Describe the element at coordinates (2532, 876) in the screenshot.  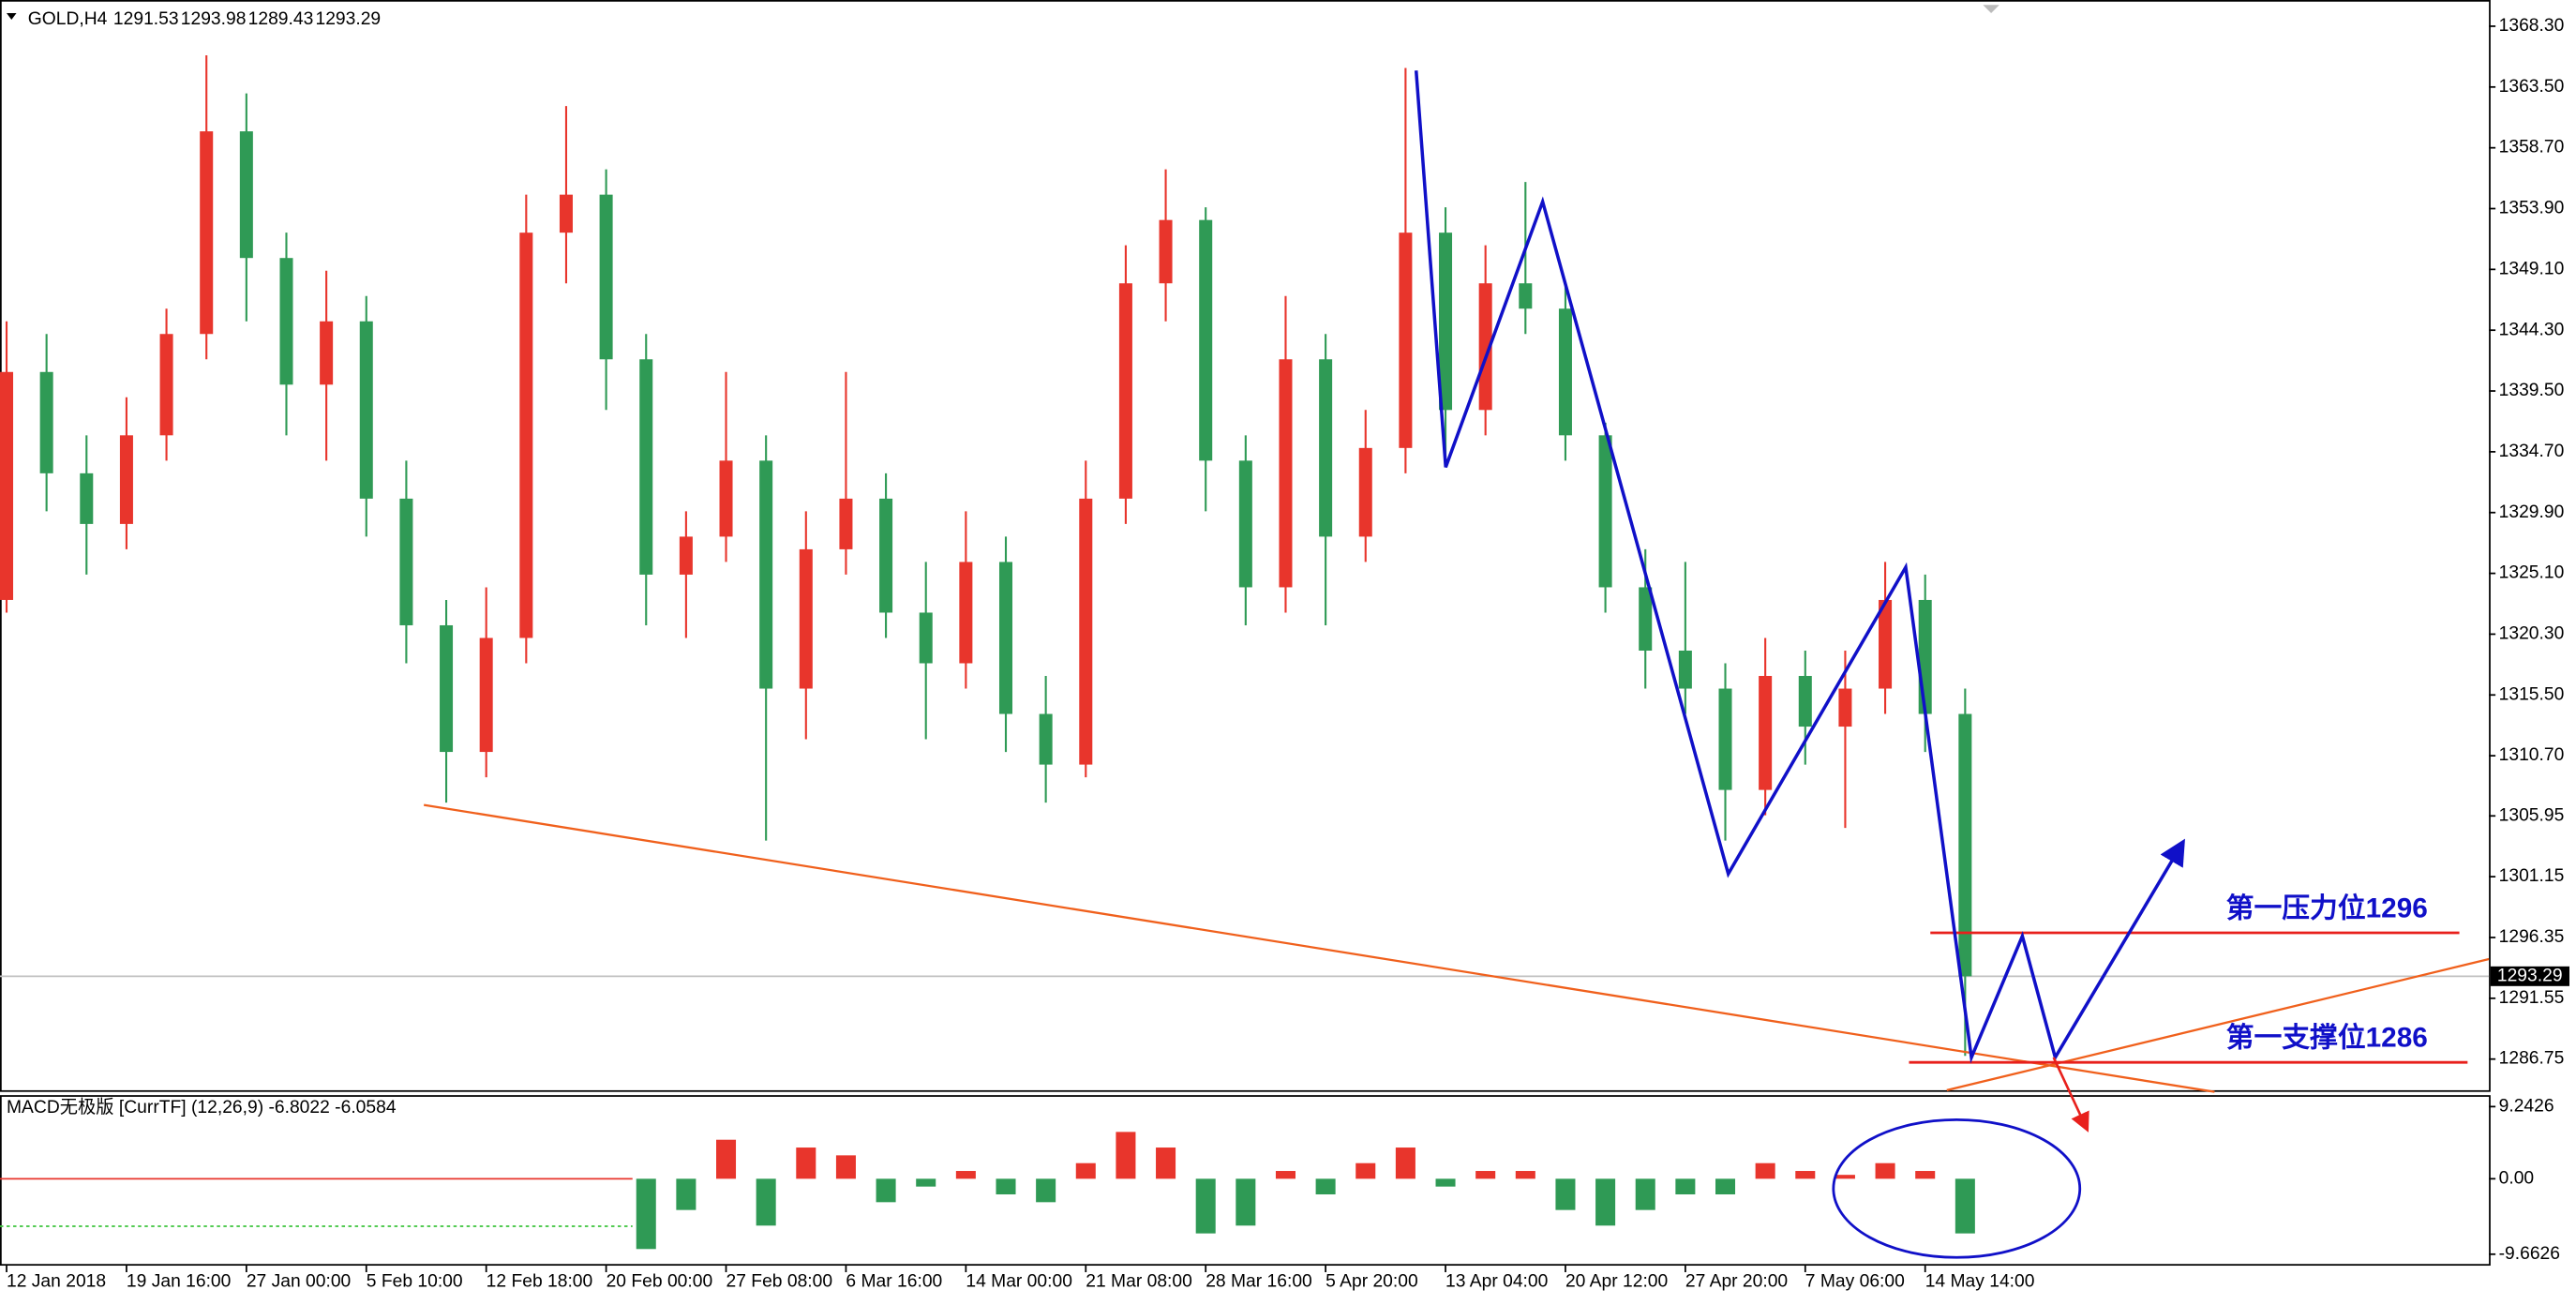
I see `y-tick-label: 1301.15` at that location.